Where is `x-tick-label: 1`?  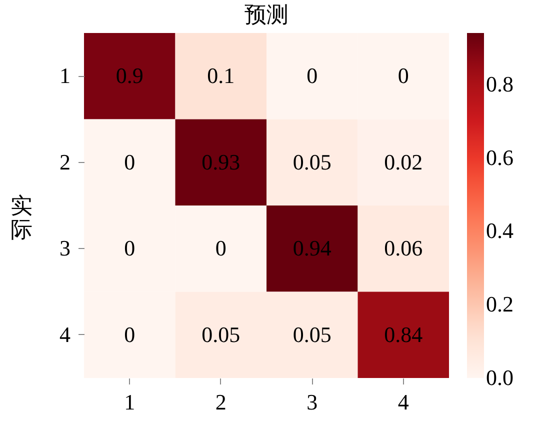
x-tick-label: 1 is located at coordinates (130, 402).